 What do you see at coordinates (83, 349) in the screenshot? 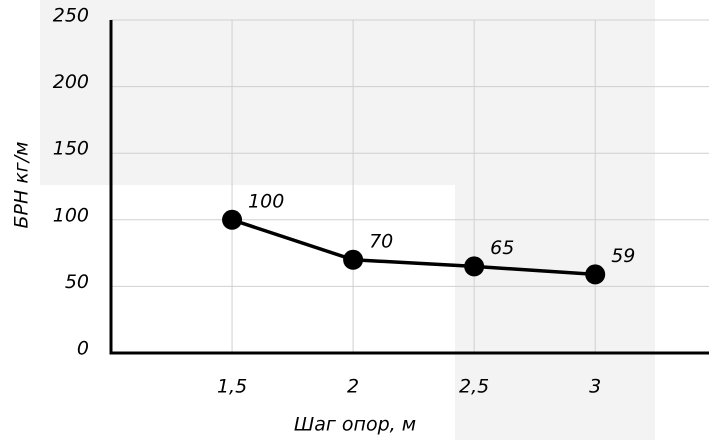
I see `y-tick-label: 0` at bounding box center [83, 349].